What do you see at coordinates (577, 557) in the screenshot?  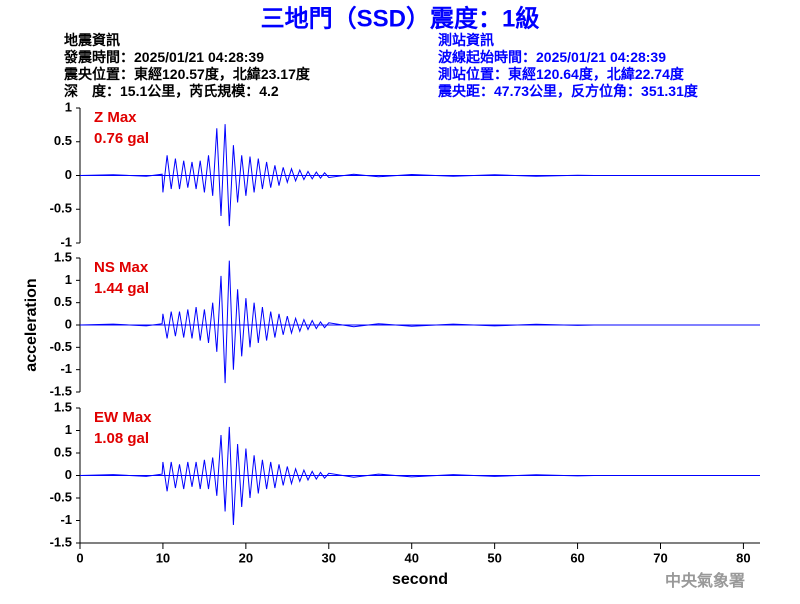 I see `x-tick-label: 60` at bounding box center [577, 557].